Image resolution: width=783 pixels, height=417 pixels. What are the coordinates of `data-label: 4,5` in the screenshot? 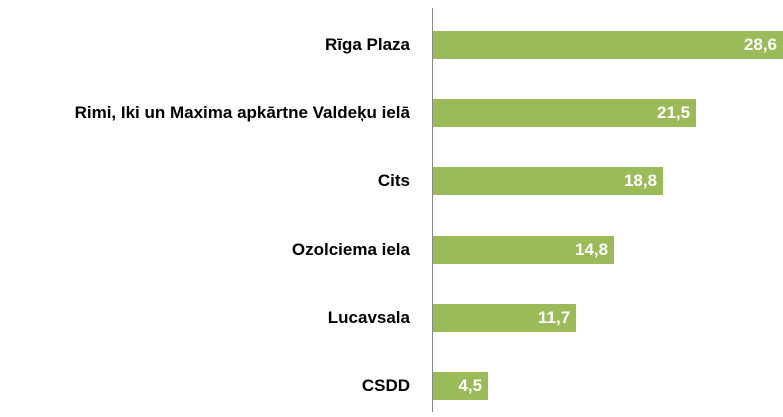 It's located at (470, 385).